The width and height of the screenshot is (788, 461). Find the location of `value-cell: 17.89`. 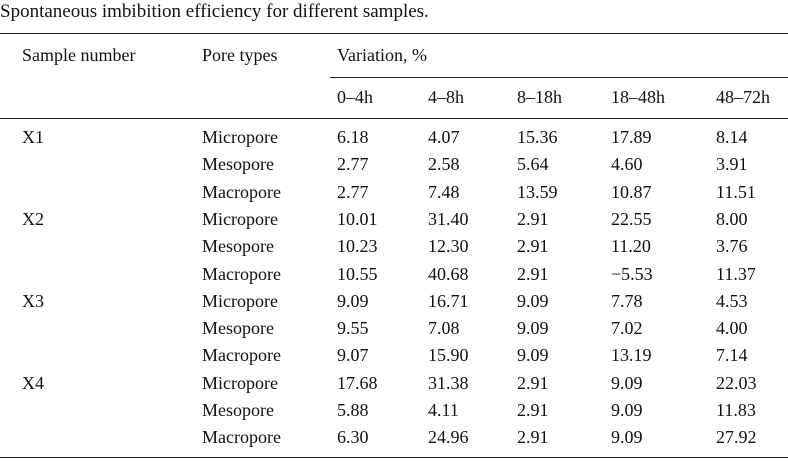

value-cell: 17.89 is located at coordinates (631, 137).